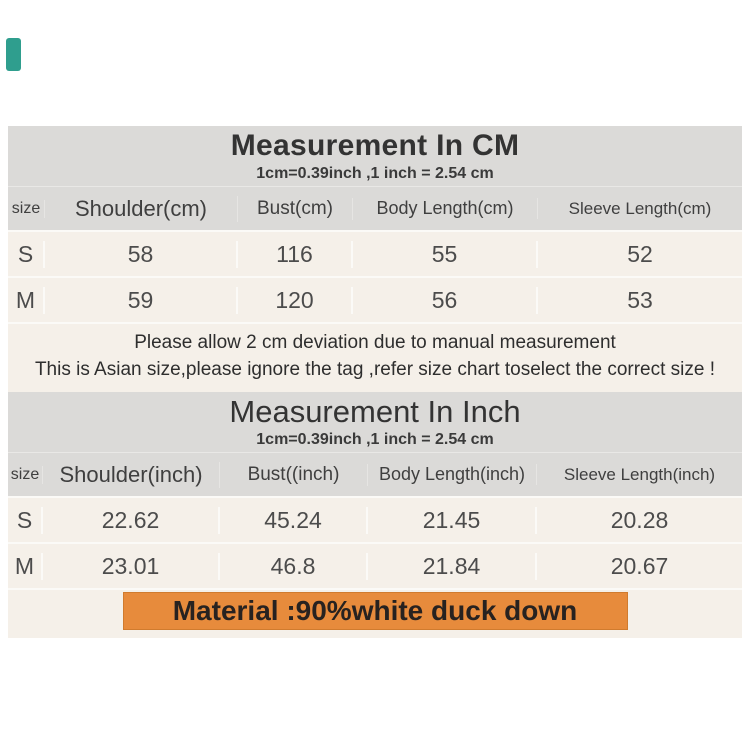  Describe the element at coordinates (452, 474) in the screenshot. I see `inch-header-body-length: Body Length(inch)` at that location.